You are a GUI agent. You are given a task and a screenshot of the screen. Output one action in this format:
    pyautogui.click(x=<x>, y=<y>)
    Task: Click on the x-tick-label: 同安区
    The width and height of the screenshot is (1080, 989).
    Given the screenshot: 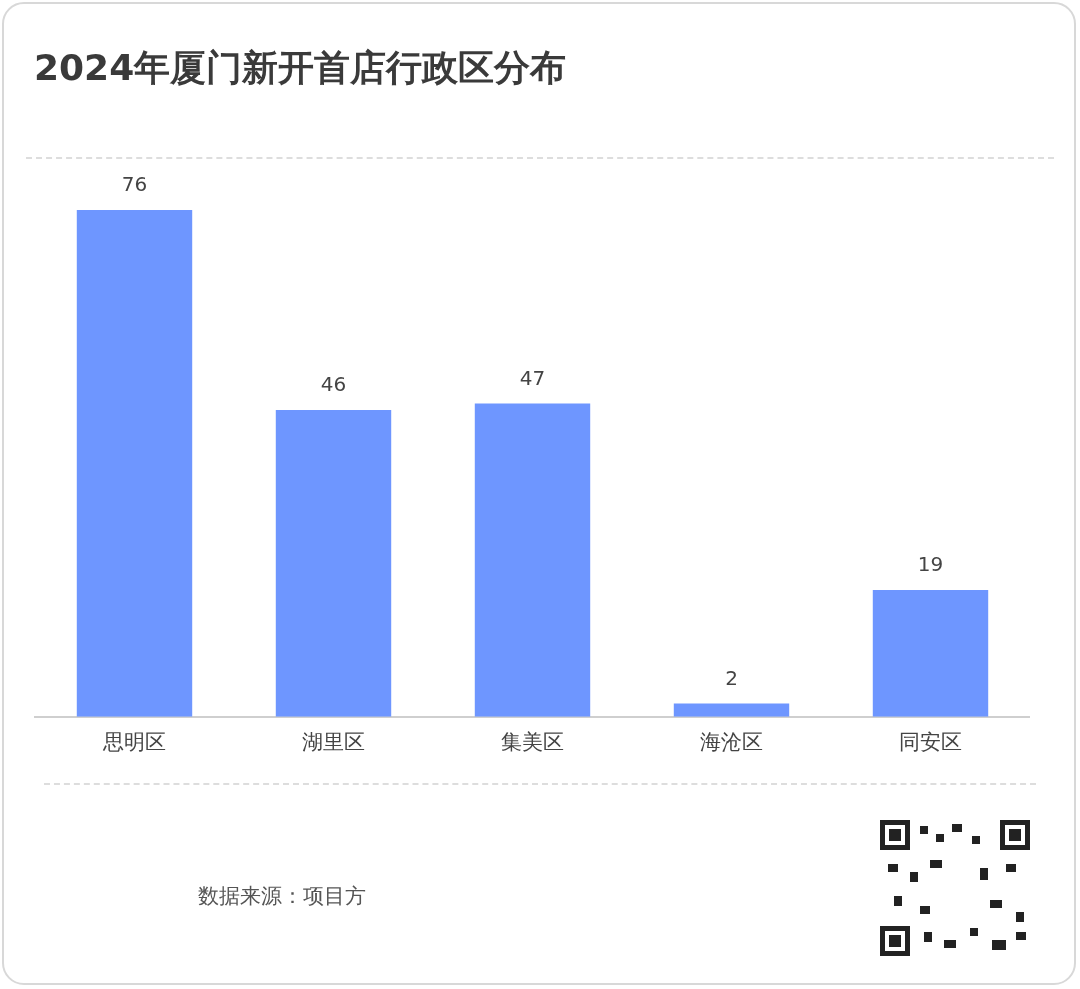 What is the action you would take?
    pyautogui.click(x=930, y=741)
    